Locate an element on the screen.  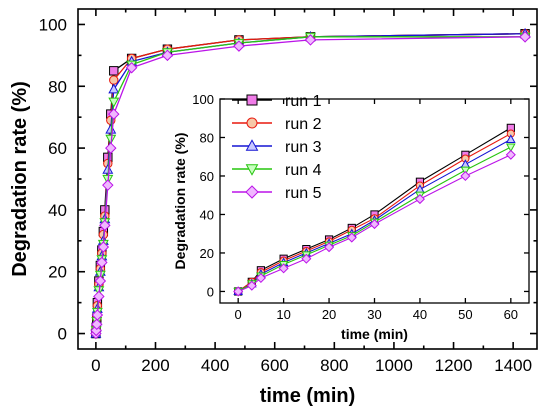
legend: run 1 run 2 run 3 run 4 run 5 is located at coordinates (277, 147).